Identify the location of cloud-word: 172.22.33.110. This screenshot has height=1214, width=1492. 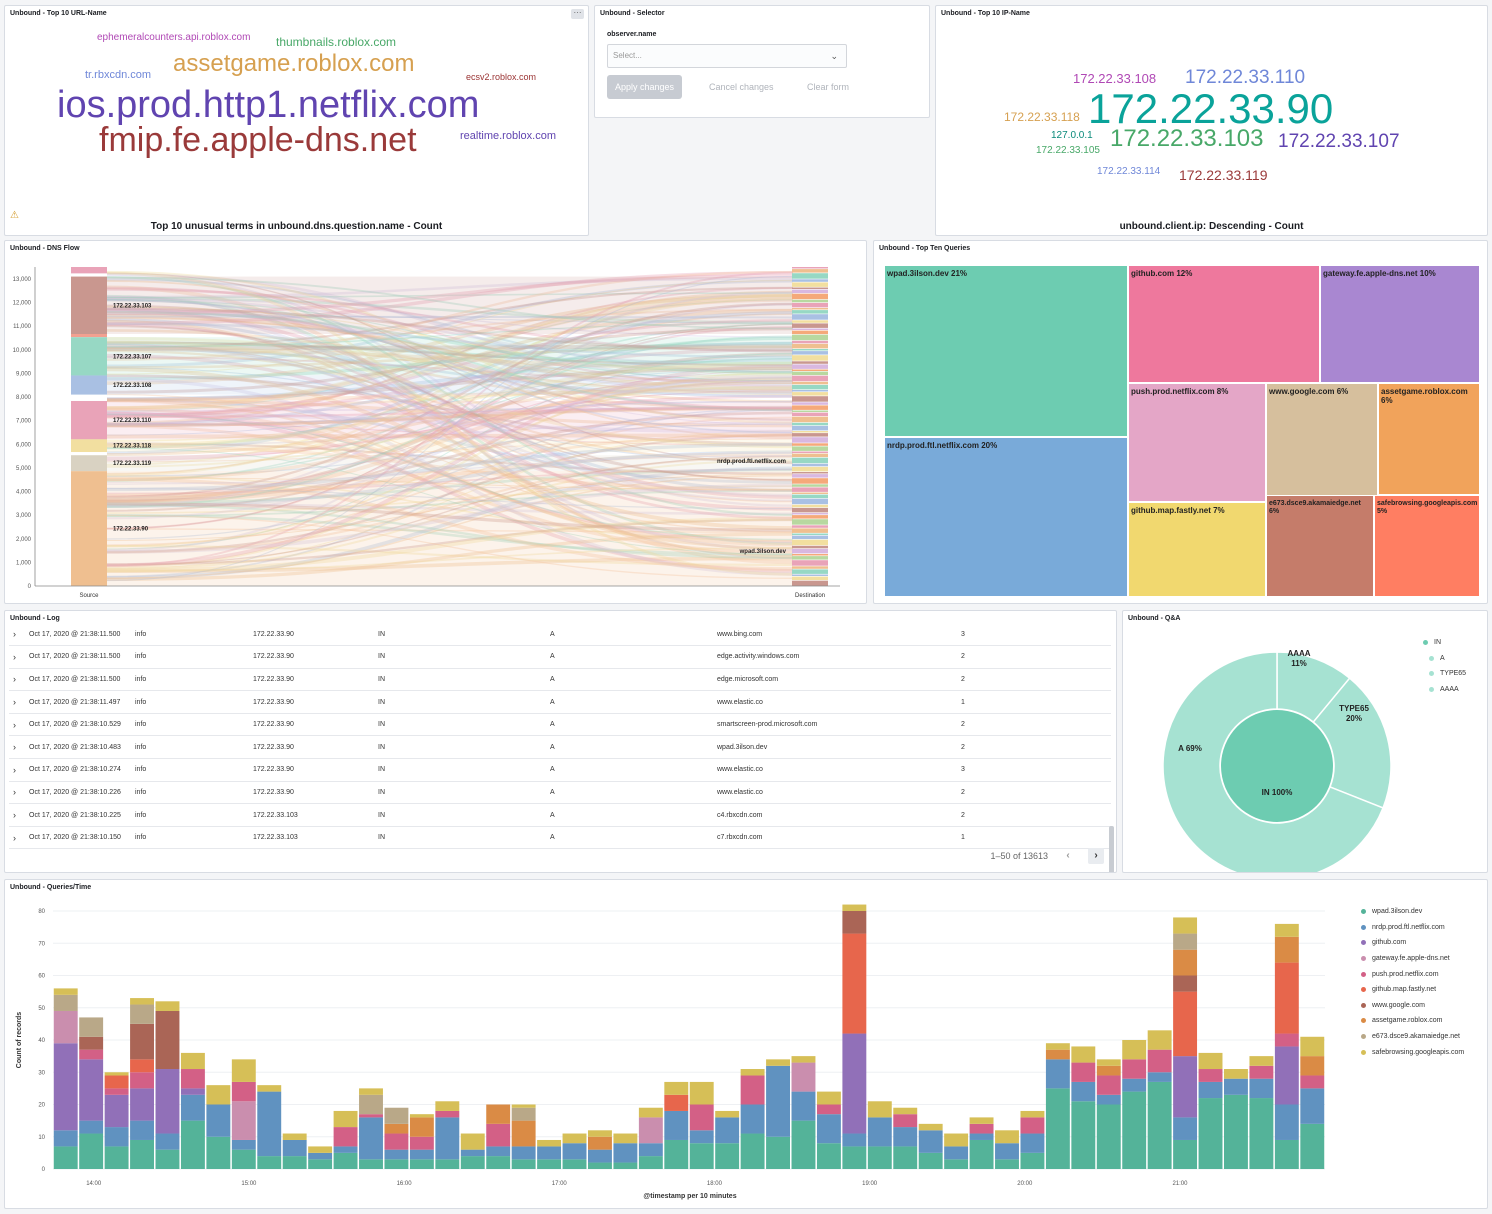
(1245, 77).